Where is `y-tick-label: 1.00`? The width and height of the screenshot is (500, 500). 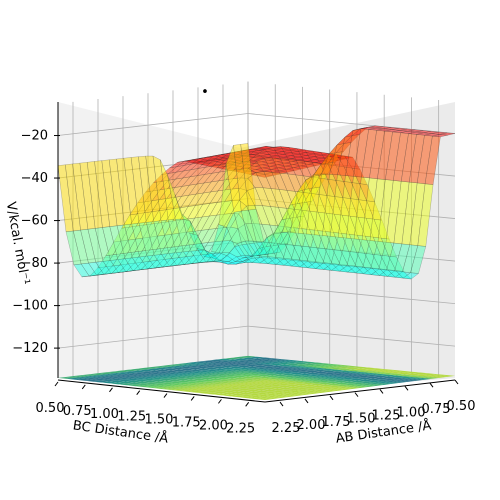 y-tick-label: 1.00 is located at coordinates (411, 412).